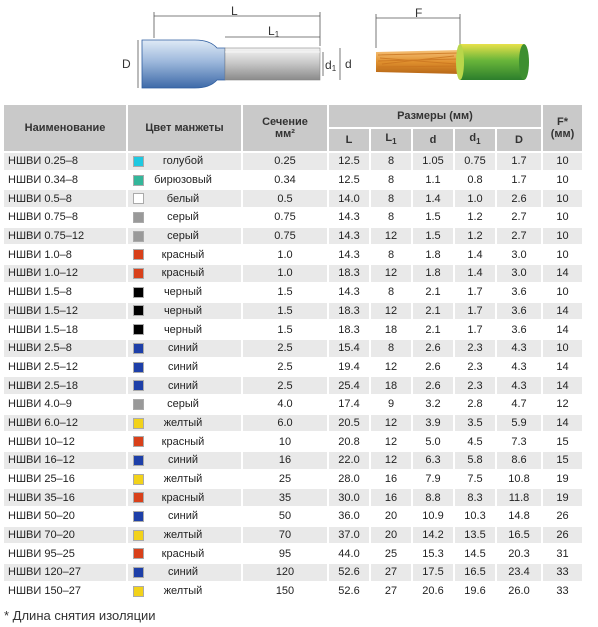 Image resolution: width=598 pixels, height=627 pixels. What do you see at coordinates (285, 311) in the screenshot?
I see `cell-section: 1.5` at bounding box center [285, 311].